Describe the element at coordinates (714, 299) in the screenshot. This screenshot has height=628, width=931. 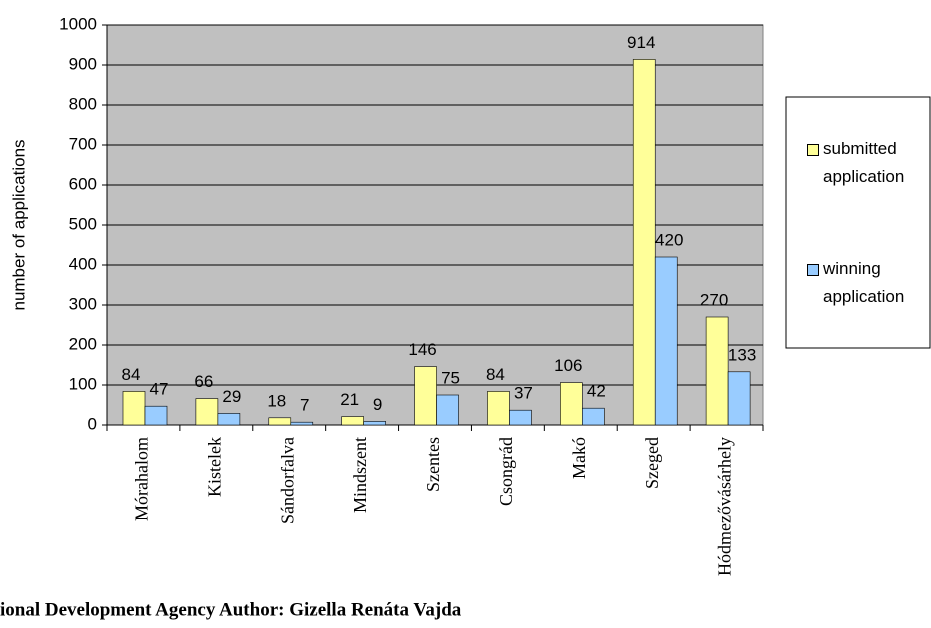
I see `data-label: 270` at that location.